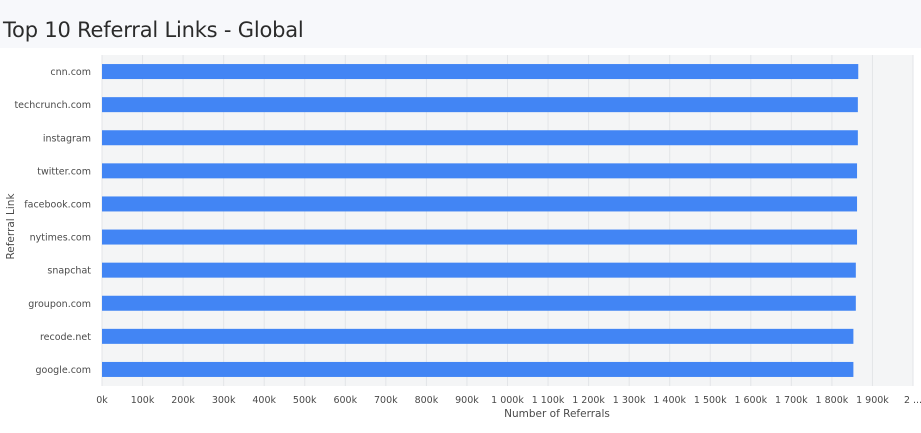 The width and height of the screenshot is (921, 433). Describe the element at coordinates (480, 237) in the screenshot. I see `bar-nytimes-com` at that location.